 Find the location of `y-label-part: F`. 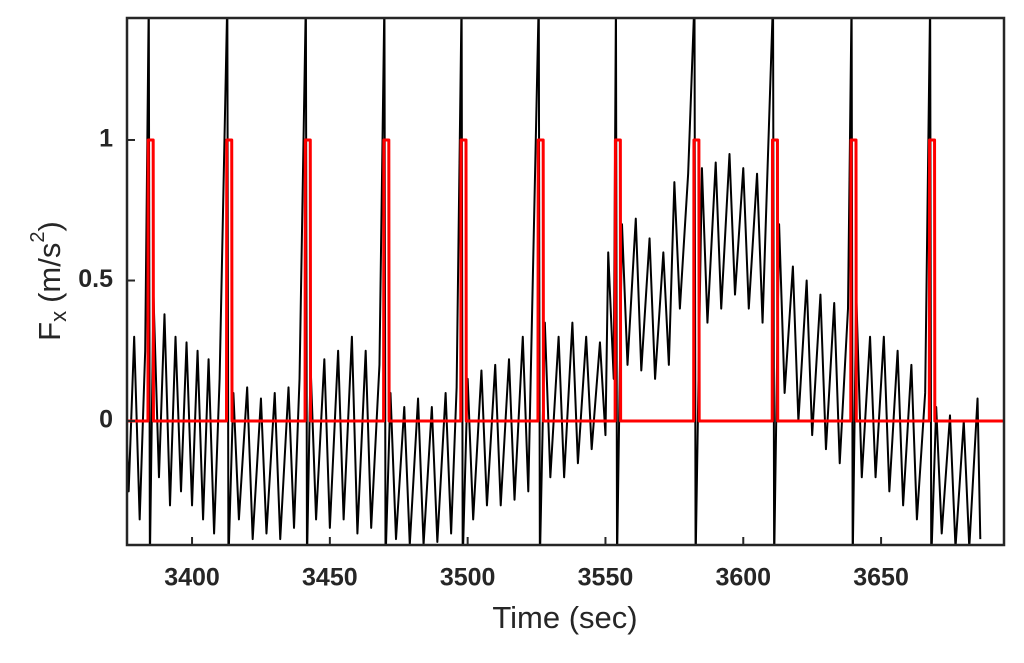

y-label-part: F is located at coordinates (49, 331).